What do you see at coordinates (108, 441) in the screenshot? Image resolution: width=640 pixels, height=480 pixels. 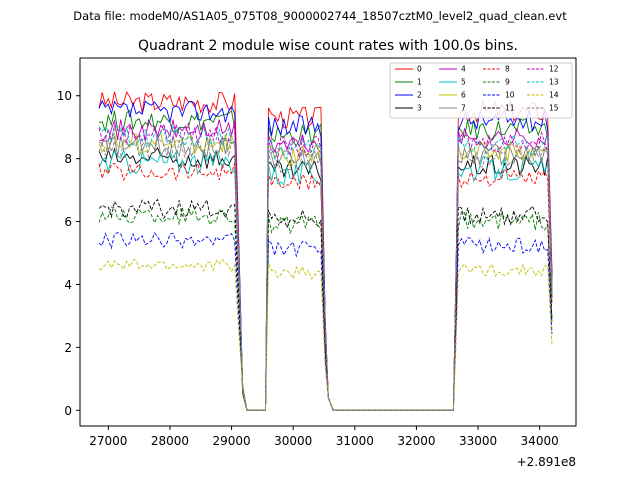 I see `x-tick-label: 27000` at bounding box center [108, 441].